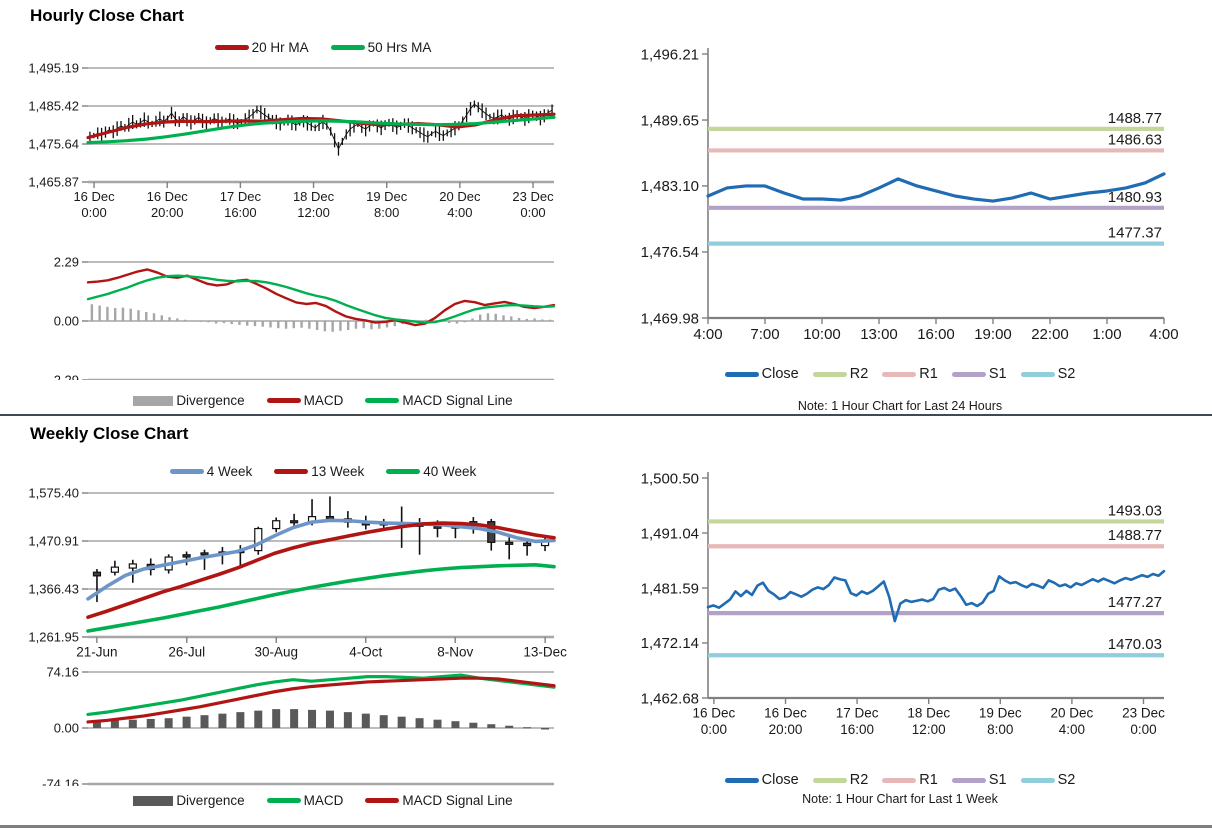 The width and height of the screenshot is (1212, 834). I want to click on svg-text: 22:00, so click(1050, 334).